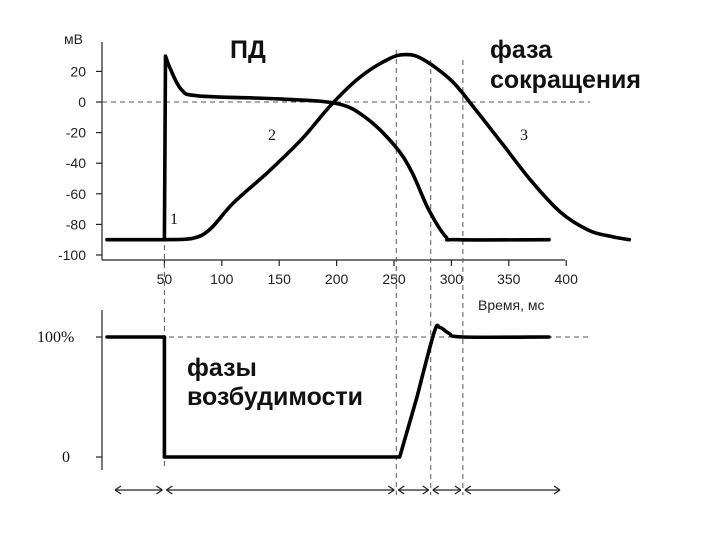  I want to click on top-x-tick-label: 250, so click(394, 279).